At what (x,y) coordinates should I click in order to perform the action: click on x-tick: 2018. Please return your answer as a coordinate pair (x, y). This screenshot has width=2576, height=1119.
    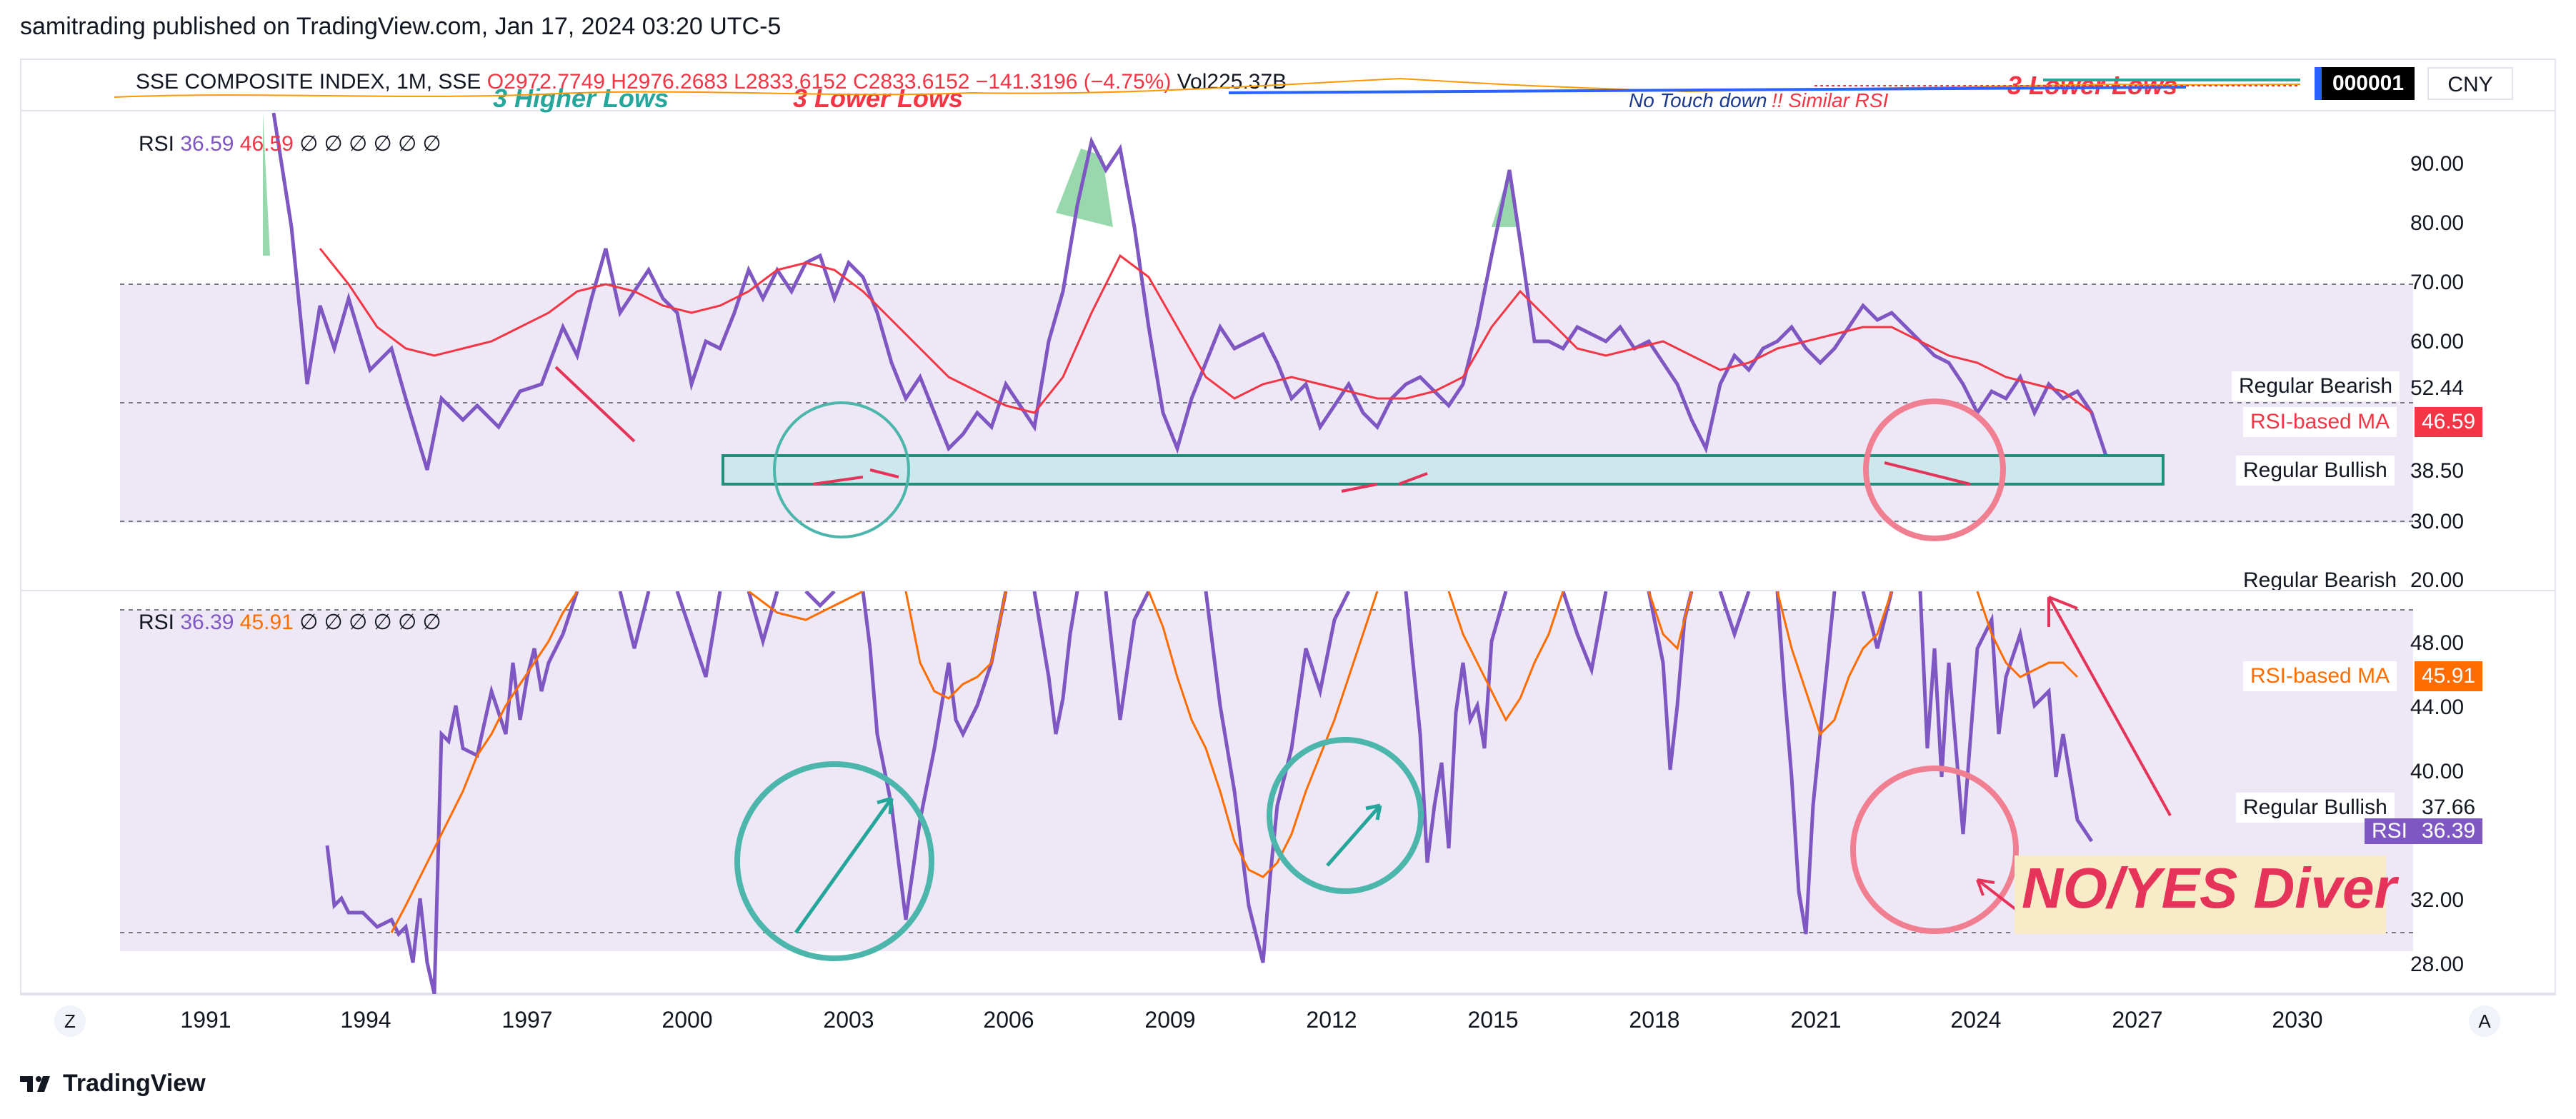
    Looking at the image, I should click on (1654, 1020).